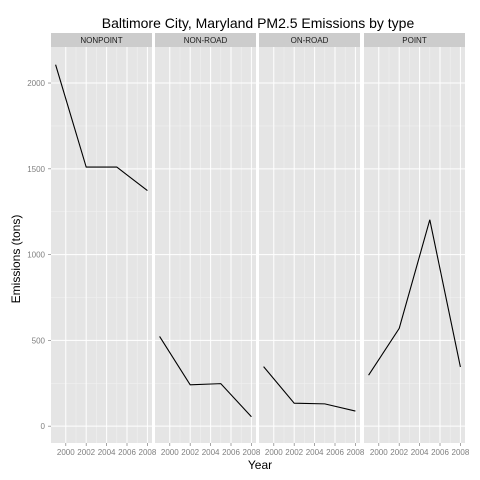  I want to click on facet-strip-label: ON-ROAD, so click(310, 40).